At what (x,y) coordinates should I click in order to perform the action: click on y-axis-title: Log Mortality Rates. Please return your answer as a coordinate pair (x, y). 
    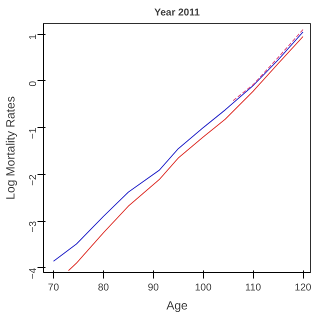
    Looking at the image, I should click on (11, 148).